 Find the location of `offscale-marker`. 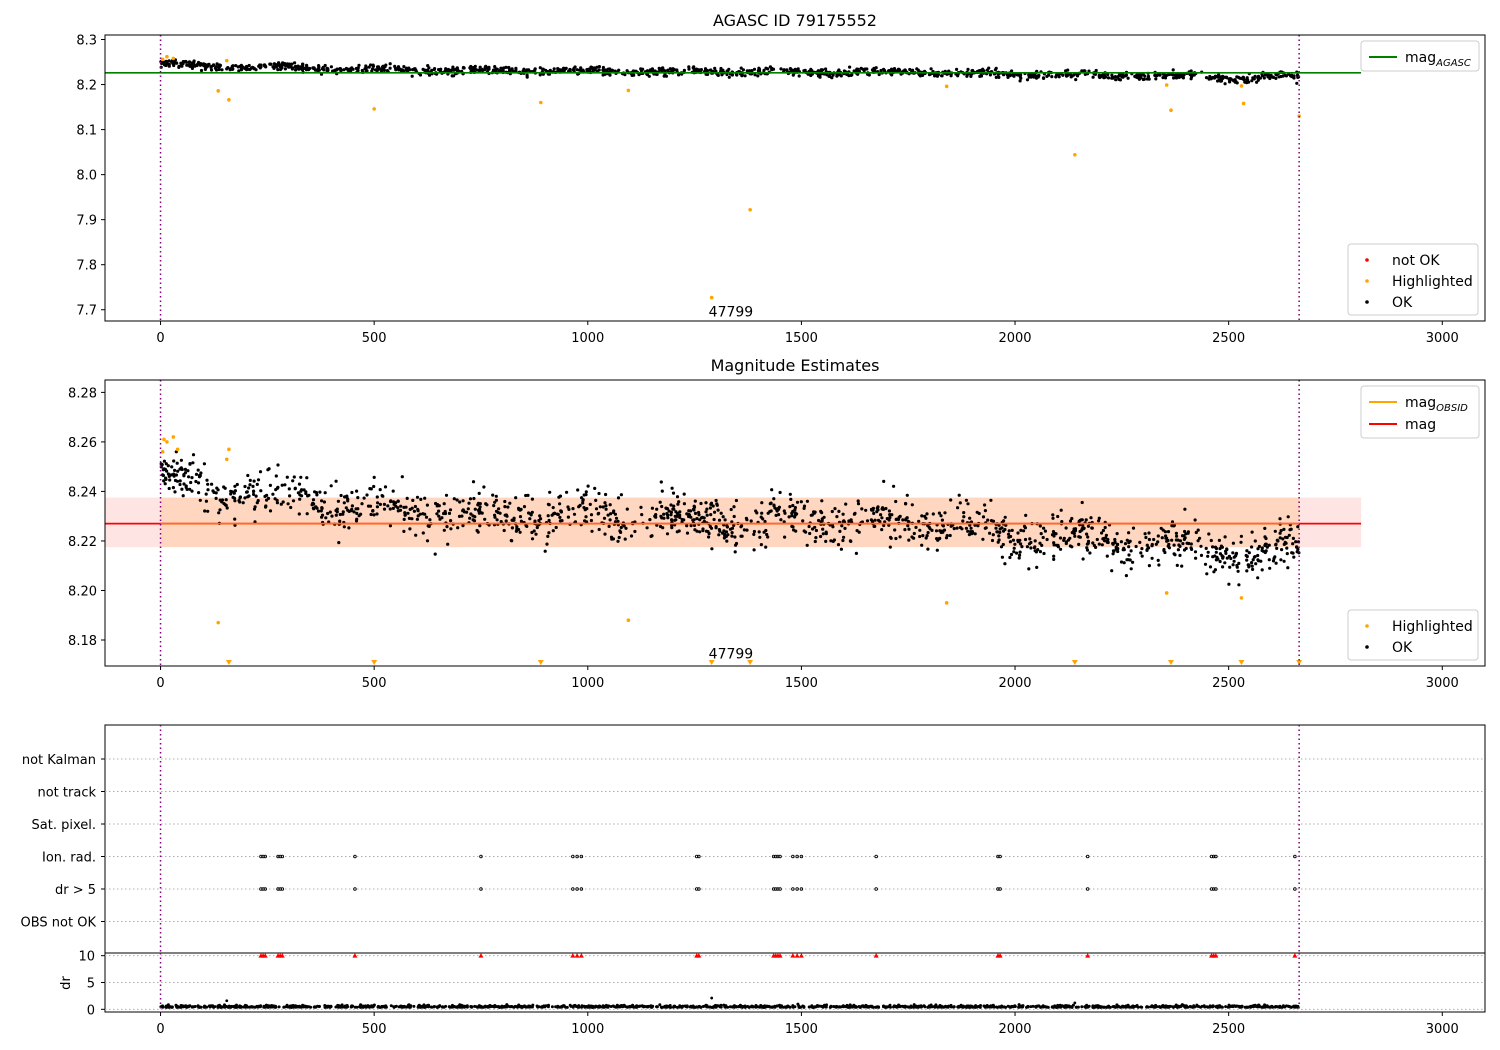

offscale-marker is located at coordinates (1074, 662).